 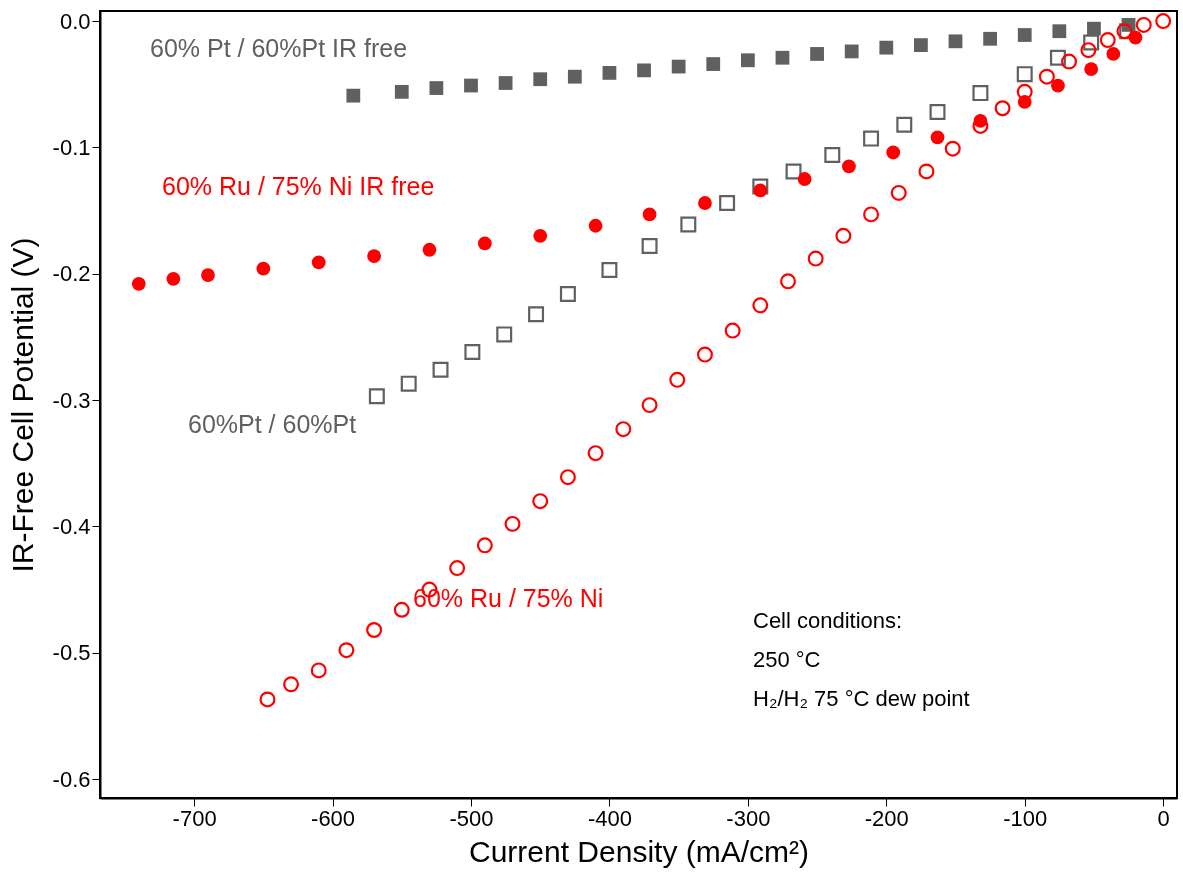 What do you see at coordinates (886, 818) in the screenshot?
I see `x-tick-label: -200` at bounding box center [886, 818].